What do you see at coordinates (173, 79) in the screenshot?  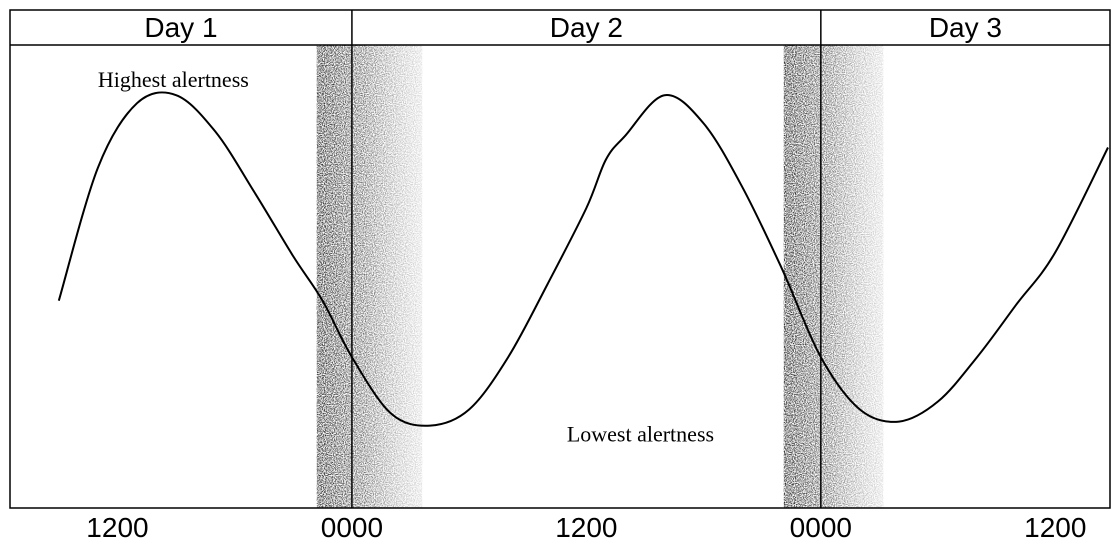 I see `annotation-highest: Highest alertness` at bounding box center [173, 79].